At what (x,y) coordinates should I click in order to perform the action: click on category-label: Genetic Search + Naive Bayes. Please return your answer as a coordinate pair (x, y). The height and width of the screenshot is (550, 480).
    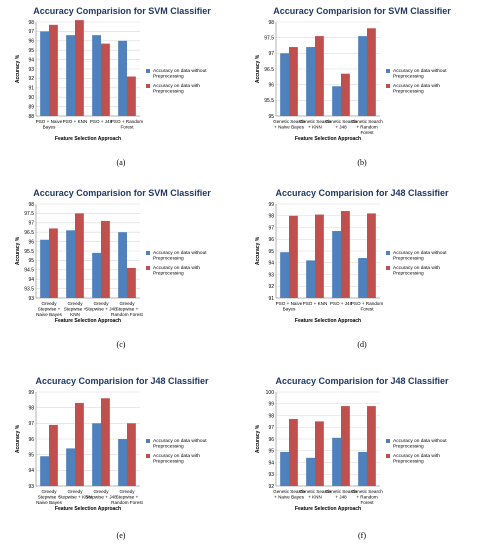
    Looking at the image, I should click on (289, 494).